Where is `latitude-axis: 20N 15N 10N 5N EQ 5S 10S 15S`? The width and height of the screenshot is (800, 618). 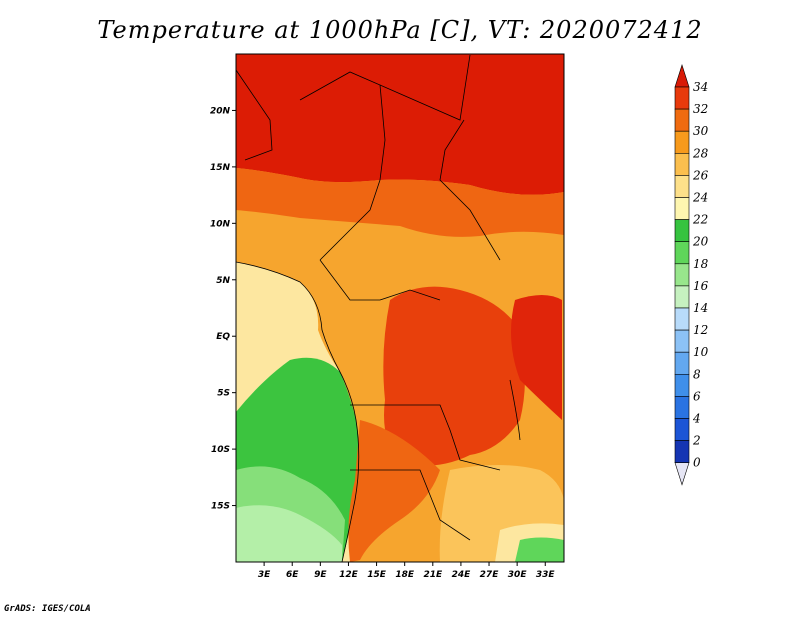 latitude-axis: 20N 15N 10N 5N EQ 5S 10S 15S is located at coordinates (223, 309).